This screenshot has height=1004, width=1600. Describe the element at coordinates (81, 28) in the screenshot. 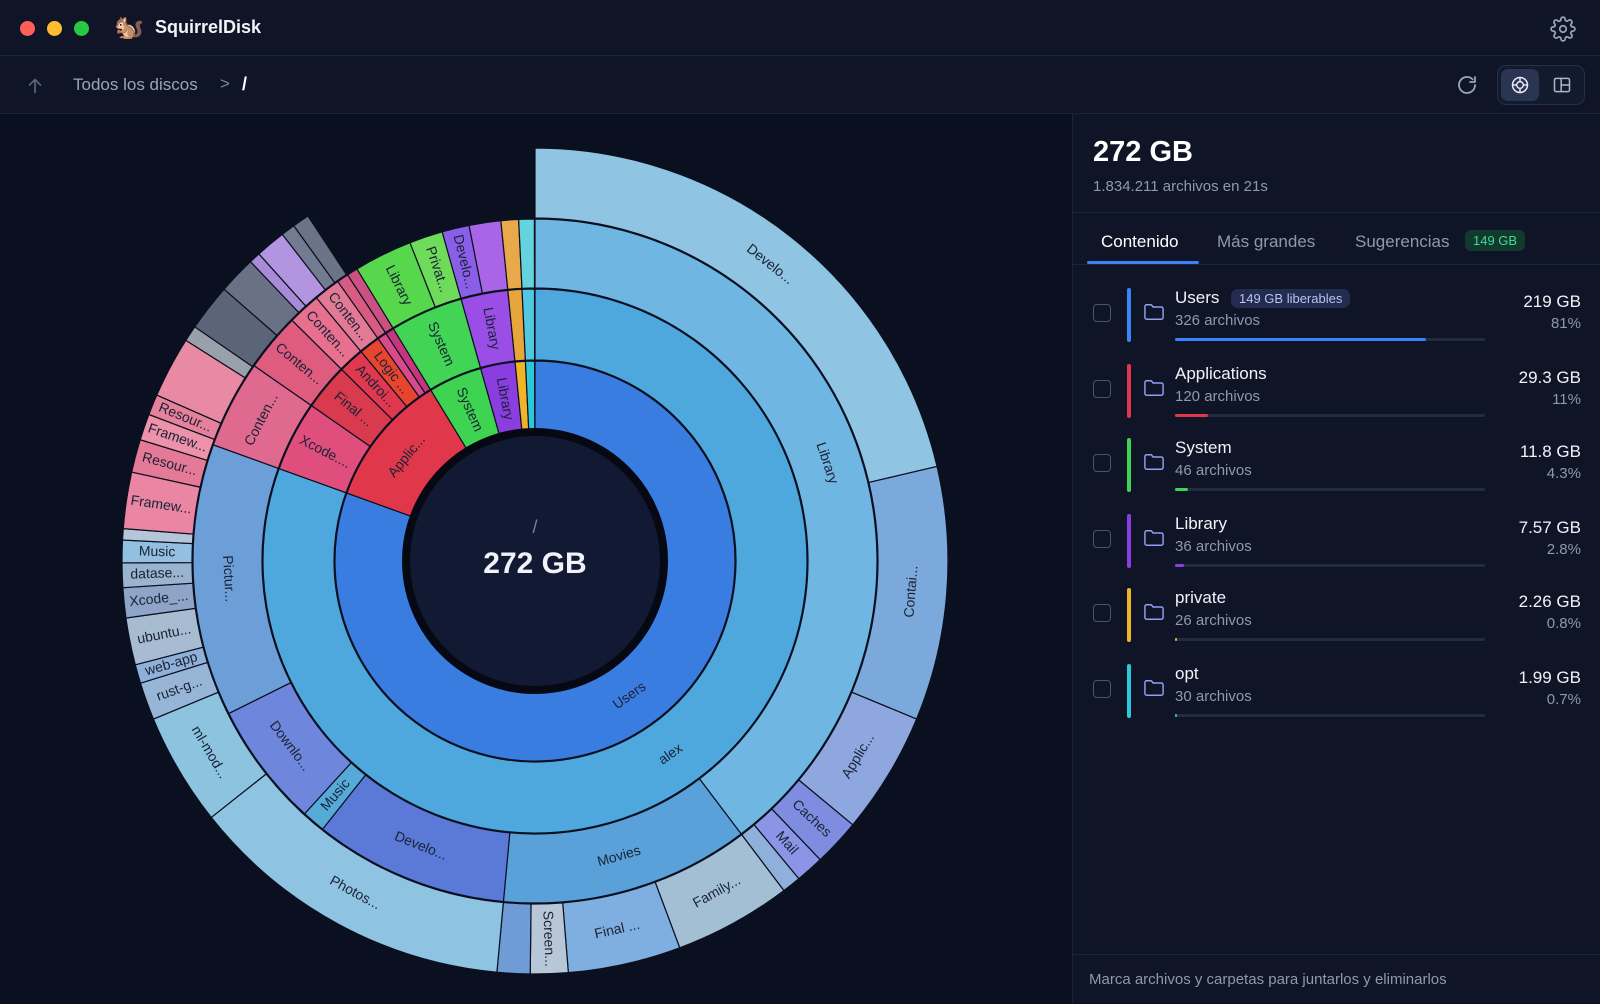

I see `maximize-window-button` at that location.